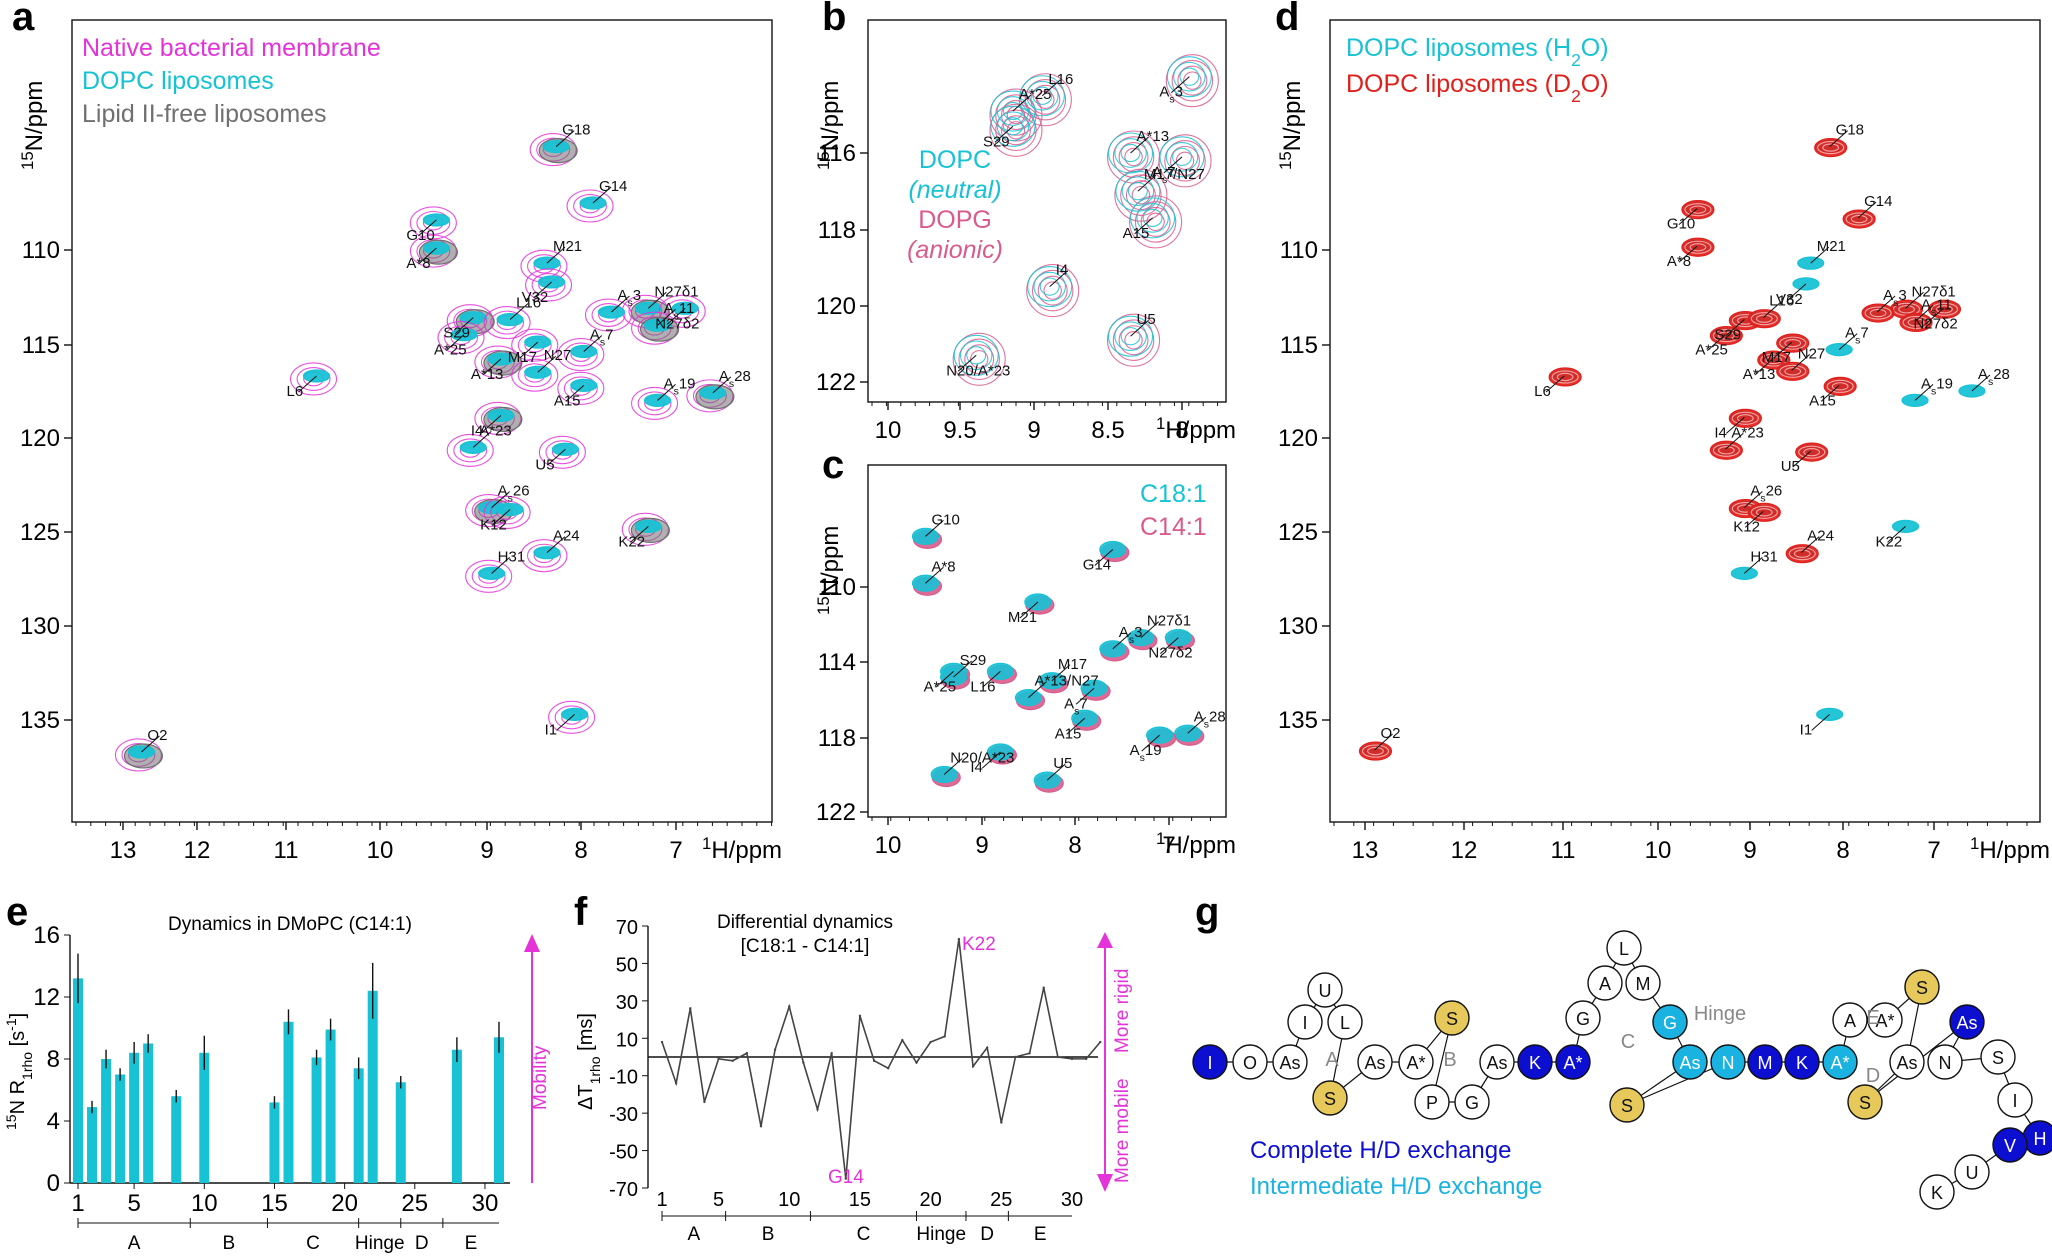 The image size is (2052, 1260). I want to click on peak-label-a: As11, so click(679, 311).